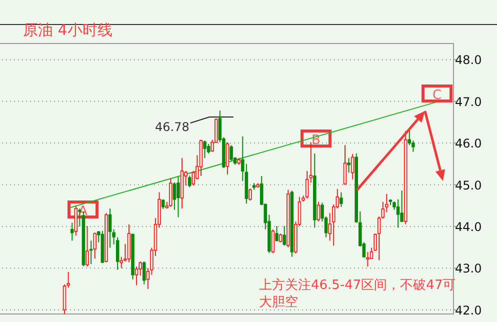 This screenshot has height=322, width=497. Describe the element at coordinates (67, 30) in the screenshot. I see `chart-title: 原油 4小时线` at that location.